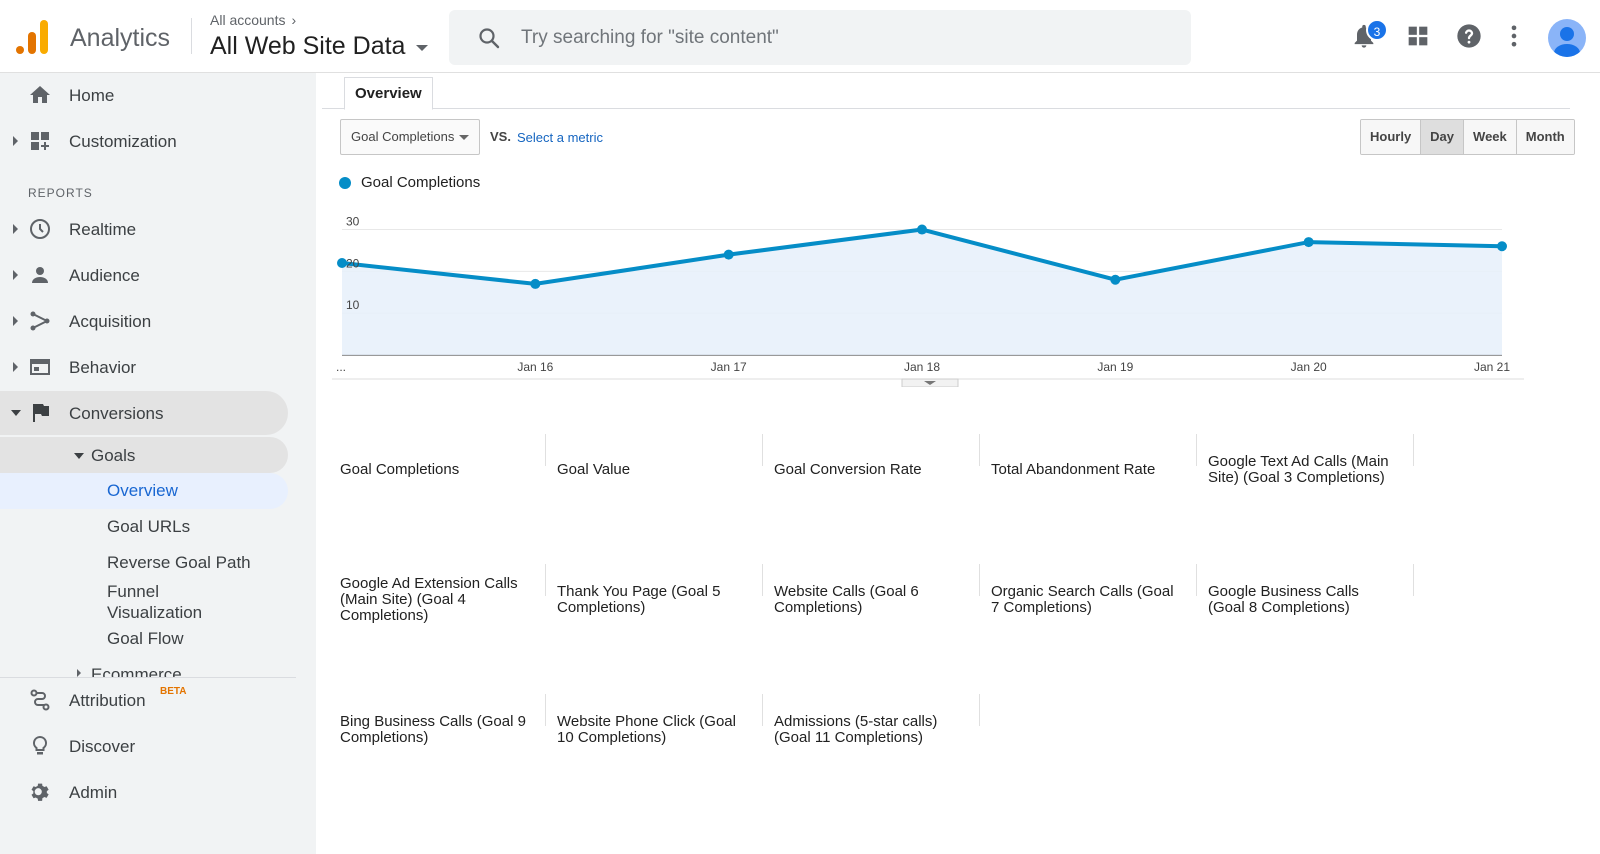 This screenshot has height=854, width=1600. I want to click on sidebar-item-customization: Customization, so click(158, 141).